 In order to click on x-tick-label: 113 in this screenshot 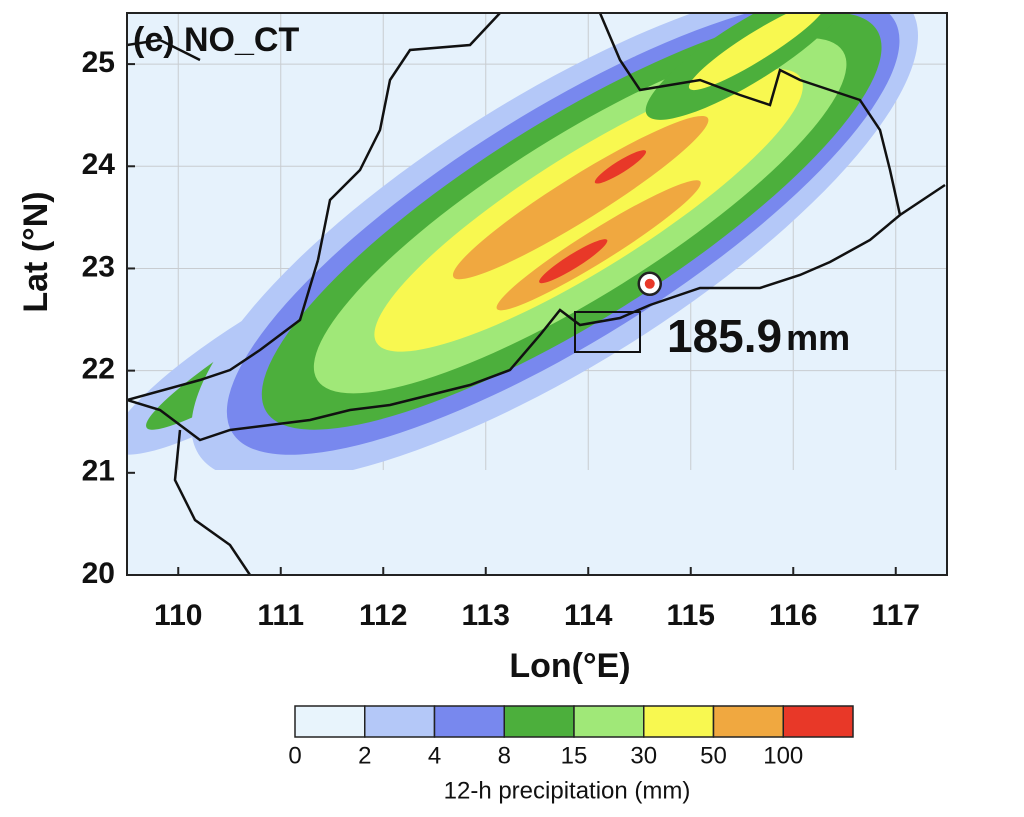, I will do `click(486, 615)`.